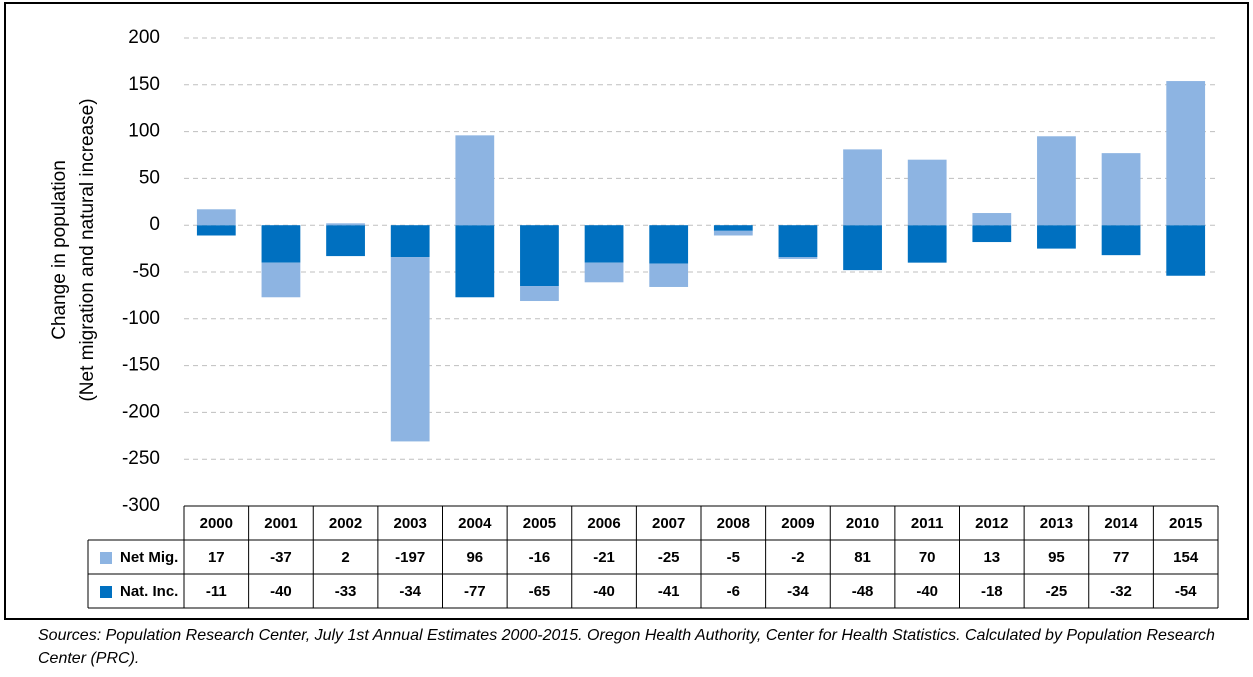  I want to click on y-tick-label: -50, so click(146, 271).